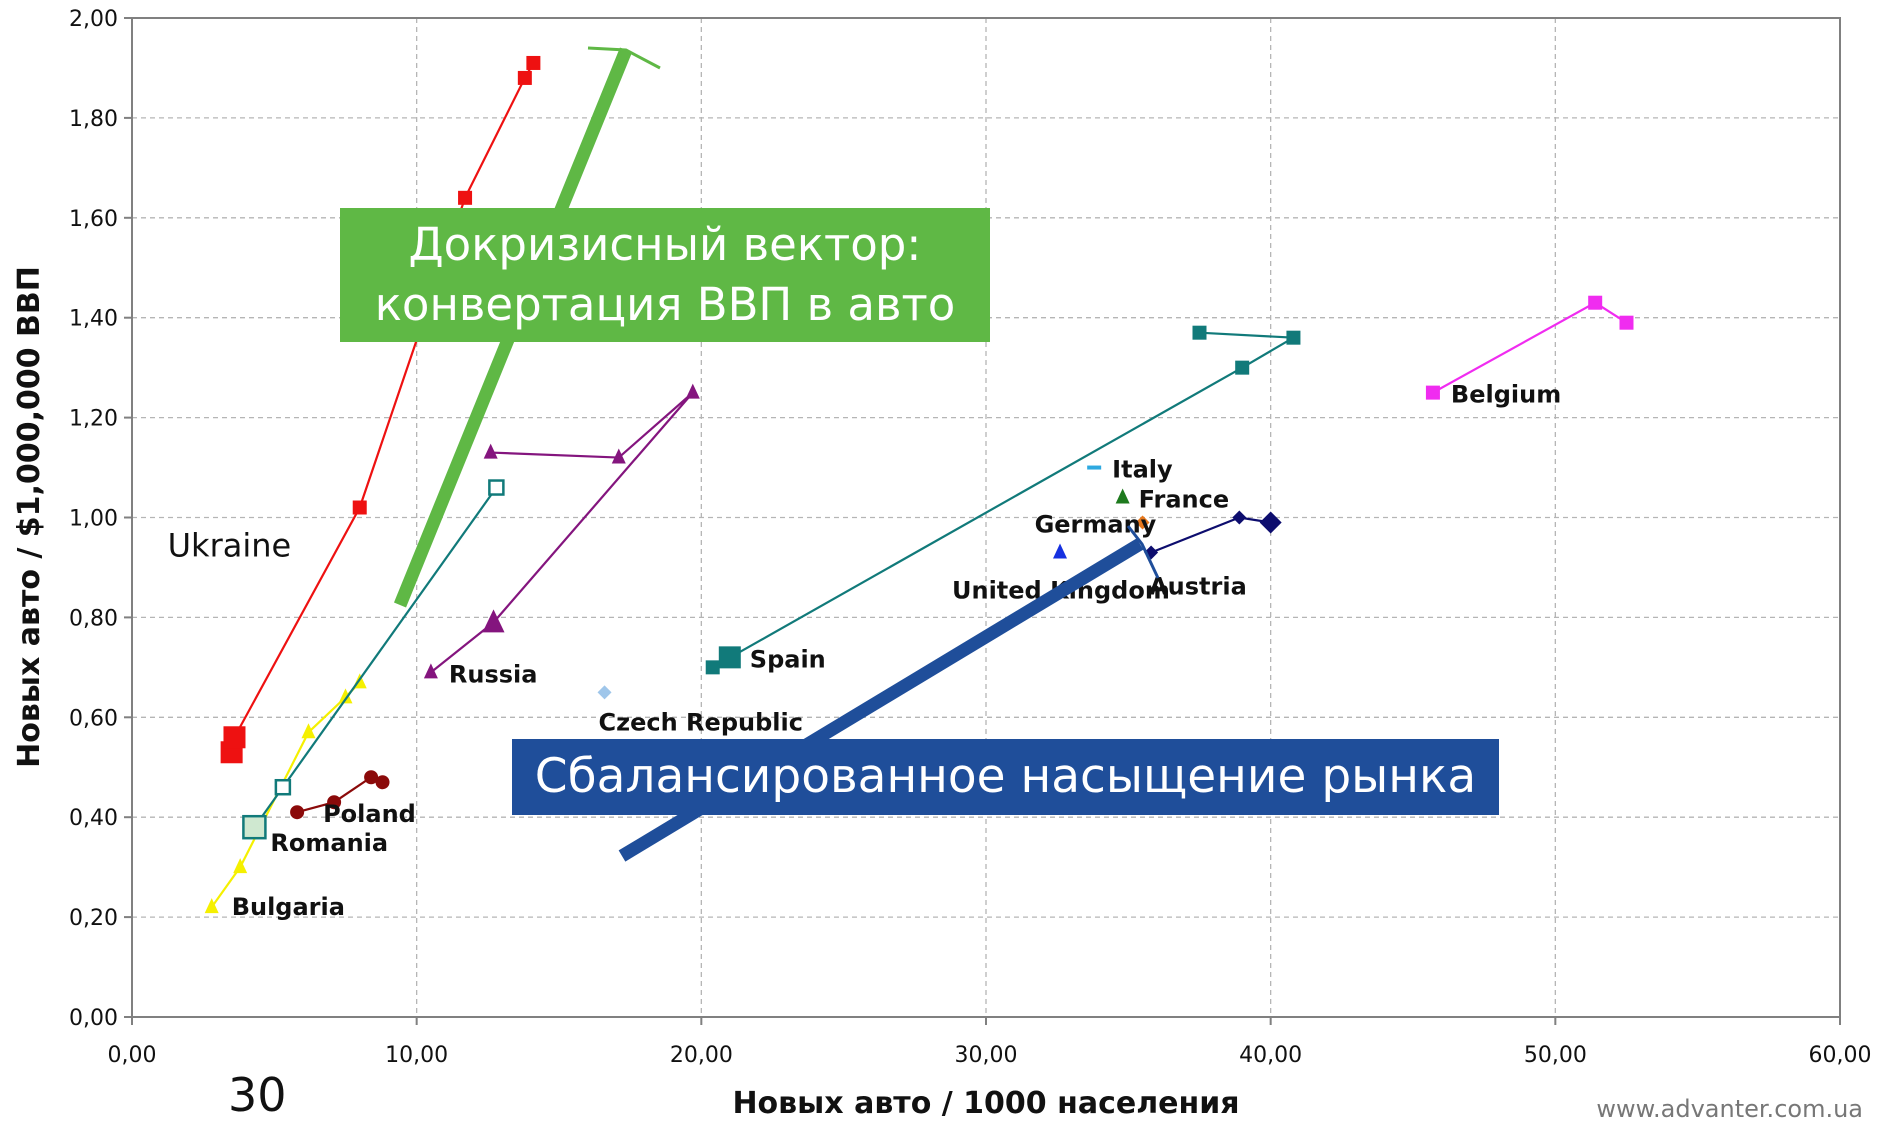 This screenshot has height=1128, width=1877. I want to click on x-tick-label: 30,00, so click(986, 1055).